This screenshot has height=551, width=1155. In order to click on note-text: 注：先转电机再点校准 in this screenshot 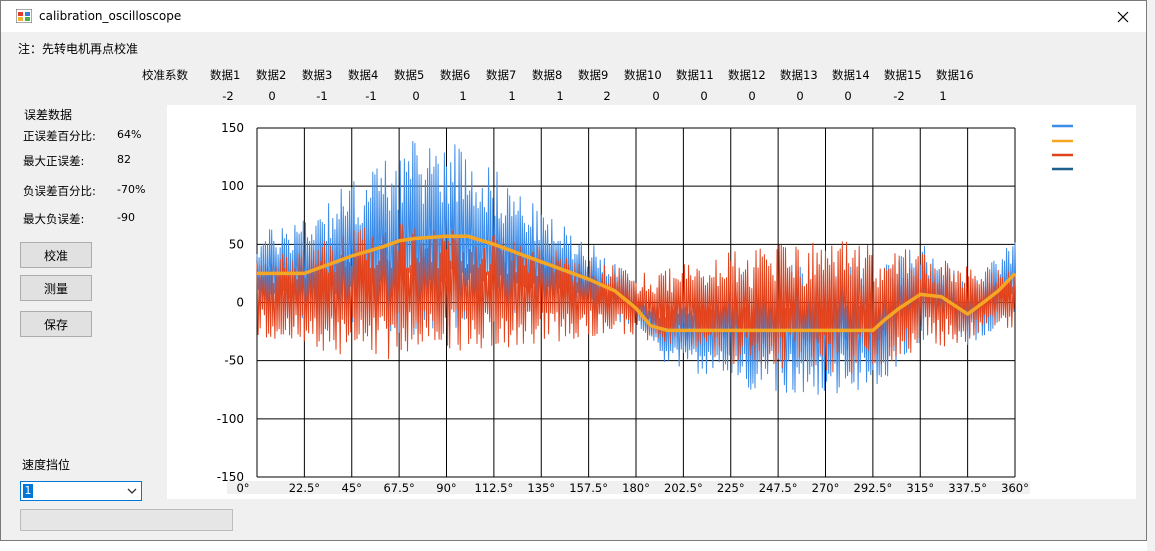, I will do `click(78, 49)`.